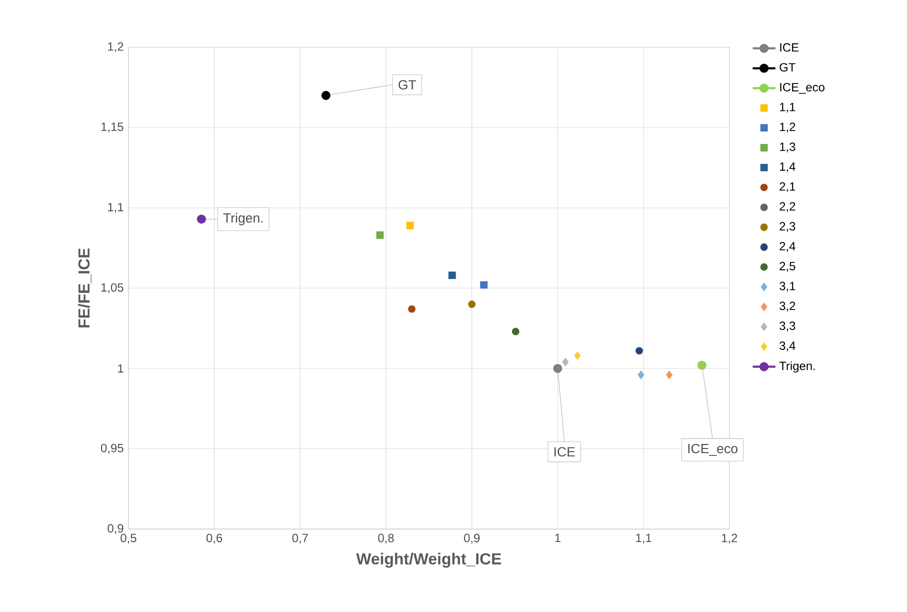 The height and width of the screenshot is (612, 907). Describe the element at coordinates (788, 187) in the screenshot. I see `legend-label: 2,1` at that location.